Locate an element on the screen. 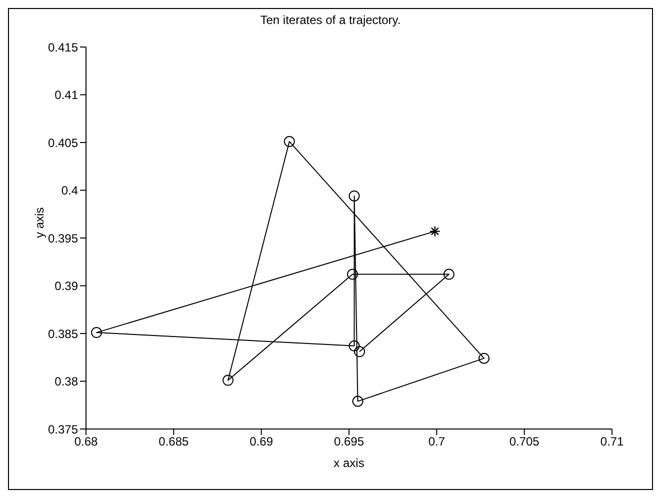  y-tick-label: 0.415 is located at coordinates (63, 47).